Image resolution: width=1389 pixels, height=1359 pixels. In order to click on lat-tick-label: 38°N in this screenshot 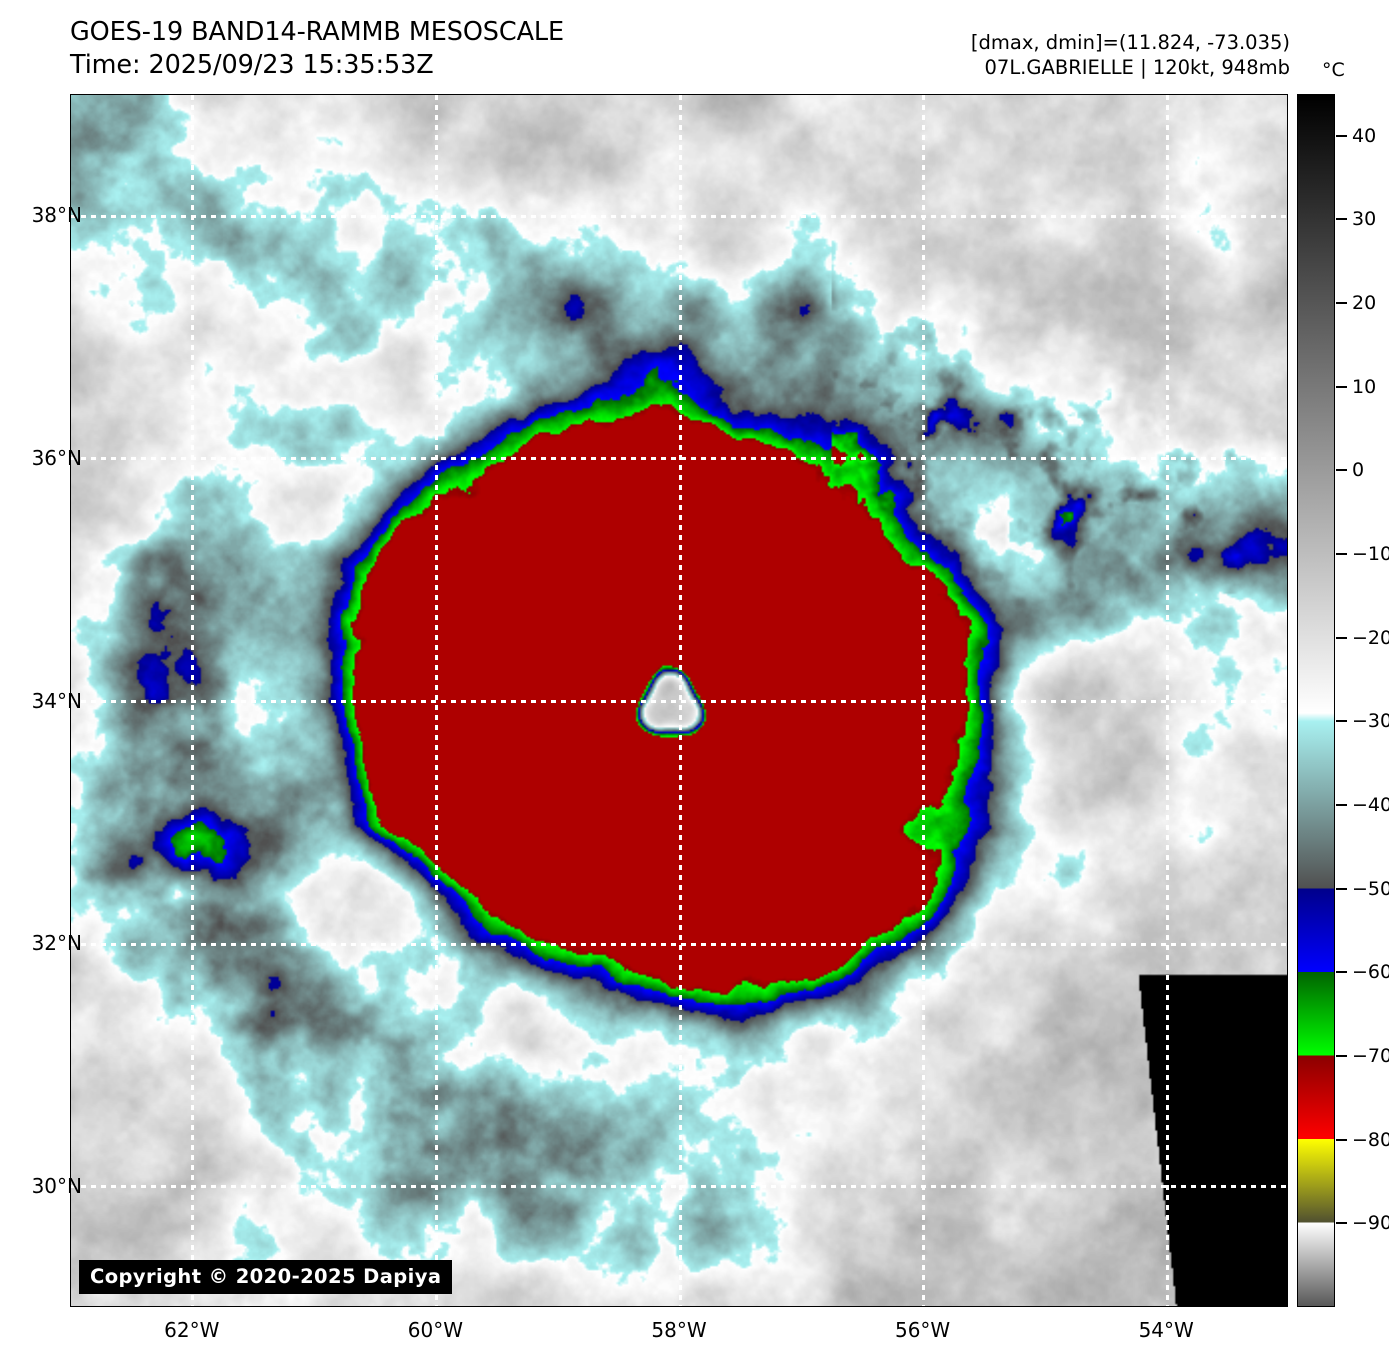, I will do `click(56, 215)`.